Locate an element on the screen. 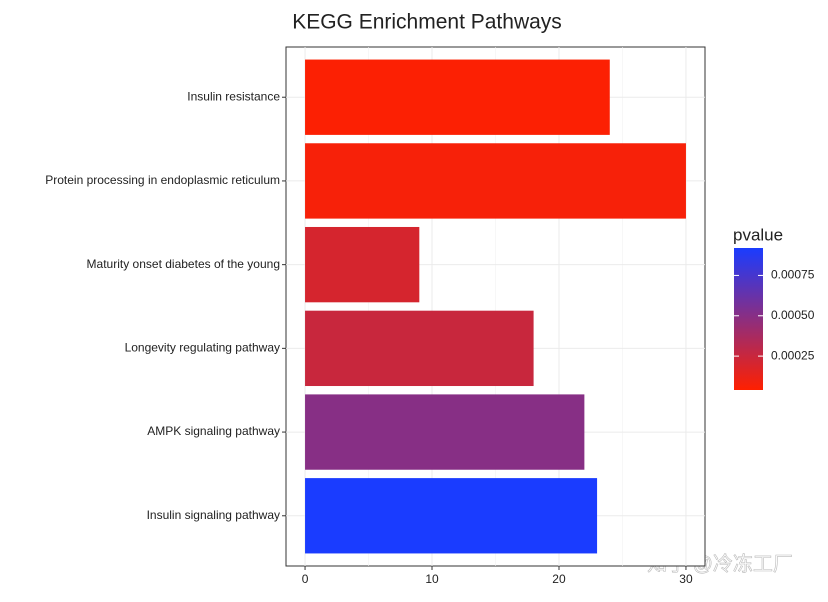  x-tick-label: 0 is located at coordinates (305, 579).